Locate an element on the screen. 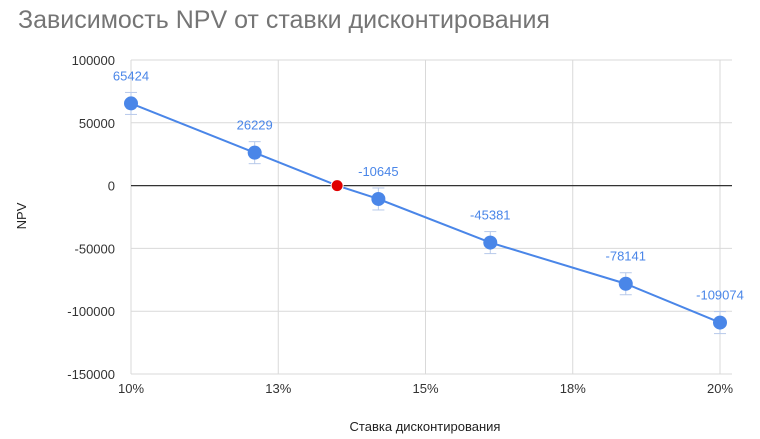  x-axis-label: Ставка дисконтирования is located at coordinates (425, 426).